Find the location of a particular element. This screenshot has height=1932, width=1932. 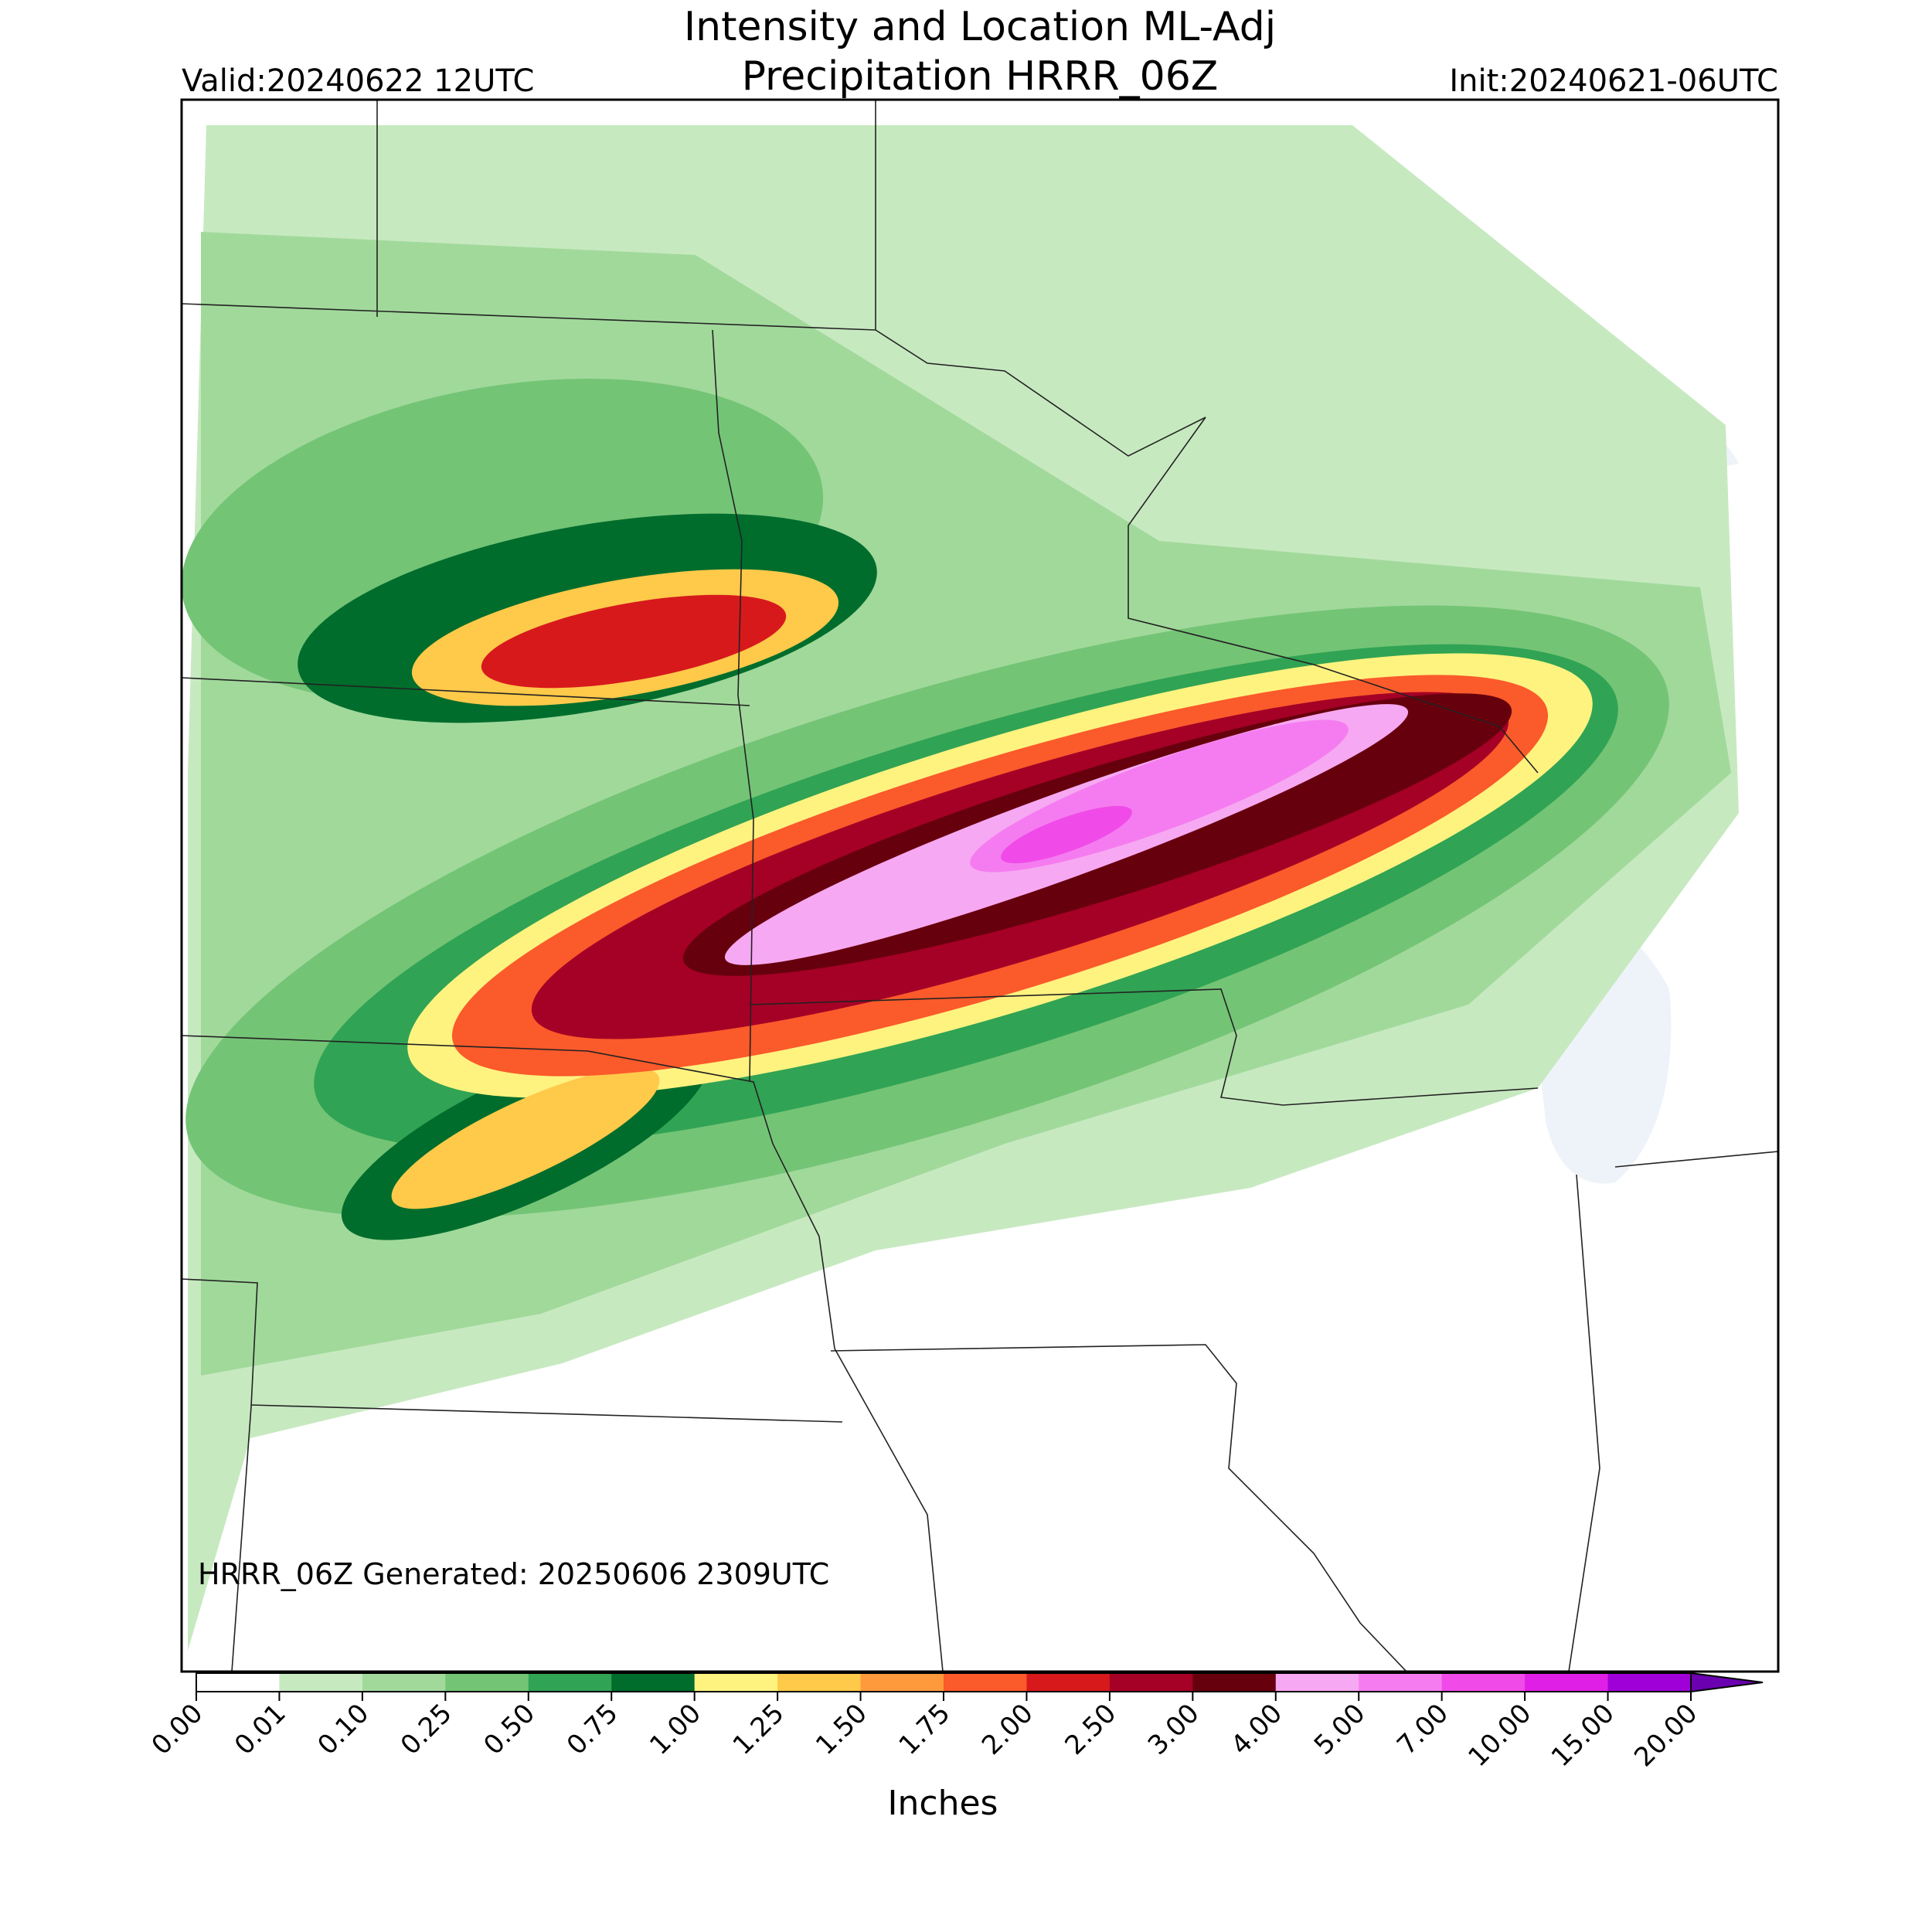

valid-time: Valid:20240622 12UTC is located at coordinates (358, 81).